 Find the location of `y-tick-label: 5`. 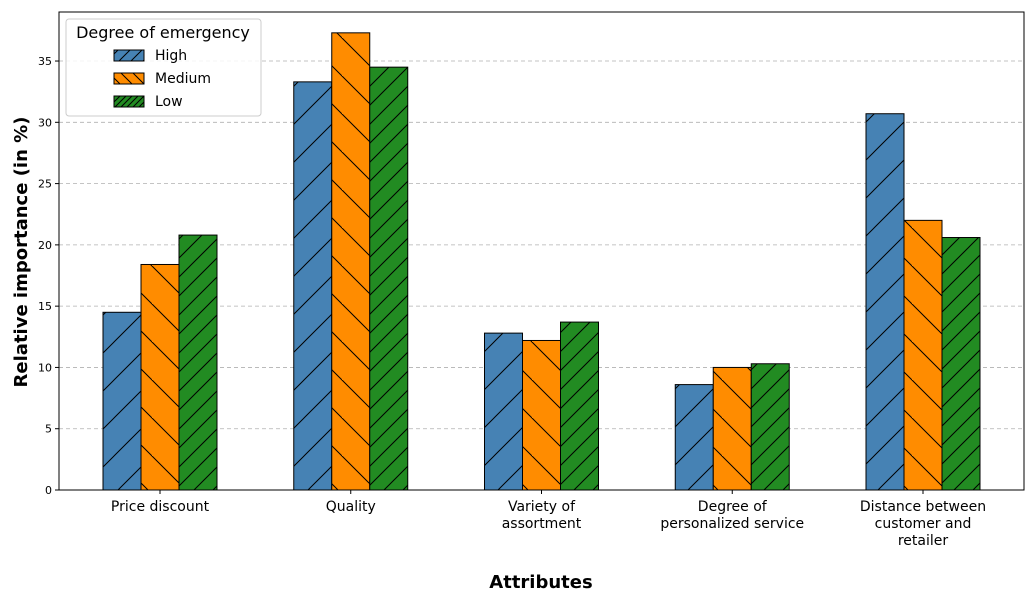

y-tick-label: 5 is located at coordinates (48, 429).